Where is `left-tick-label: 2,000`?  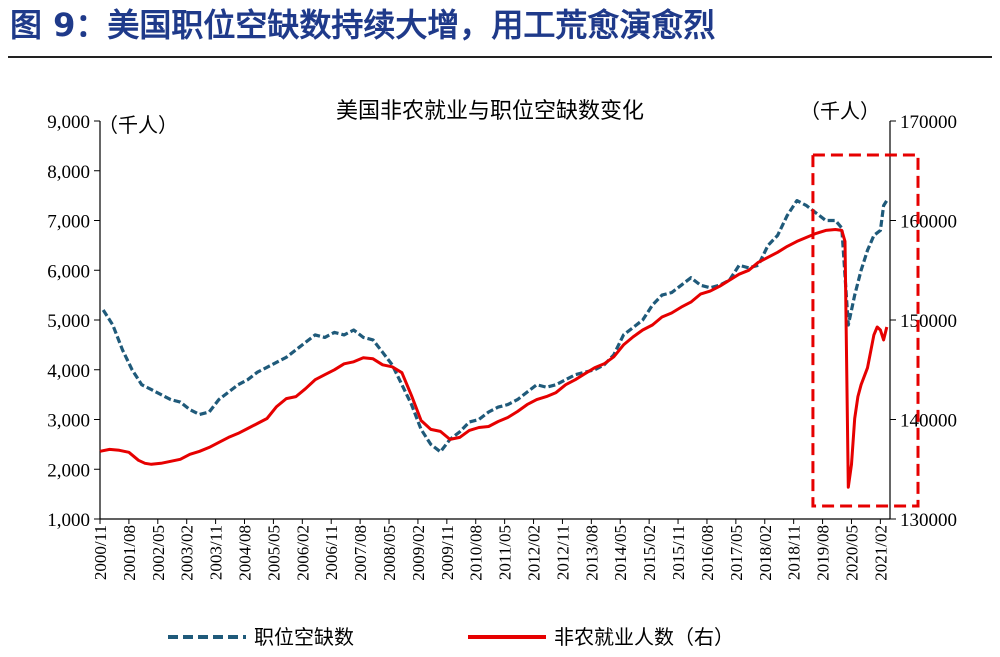 left-tick-label: 2,000 is located at coordinates (68, 470).